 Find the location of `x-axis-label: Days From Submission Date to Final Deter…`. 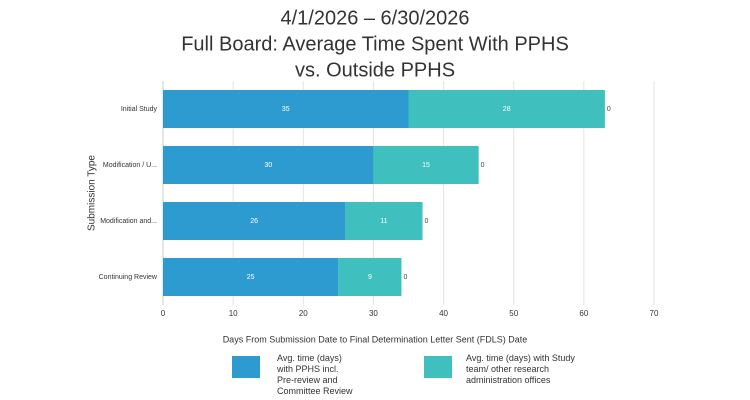

x-axis-label: Days From Submission Date to Final Deter… is located at coordinates (375, 339).